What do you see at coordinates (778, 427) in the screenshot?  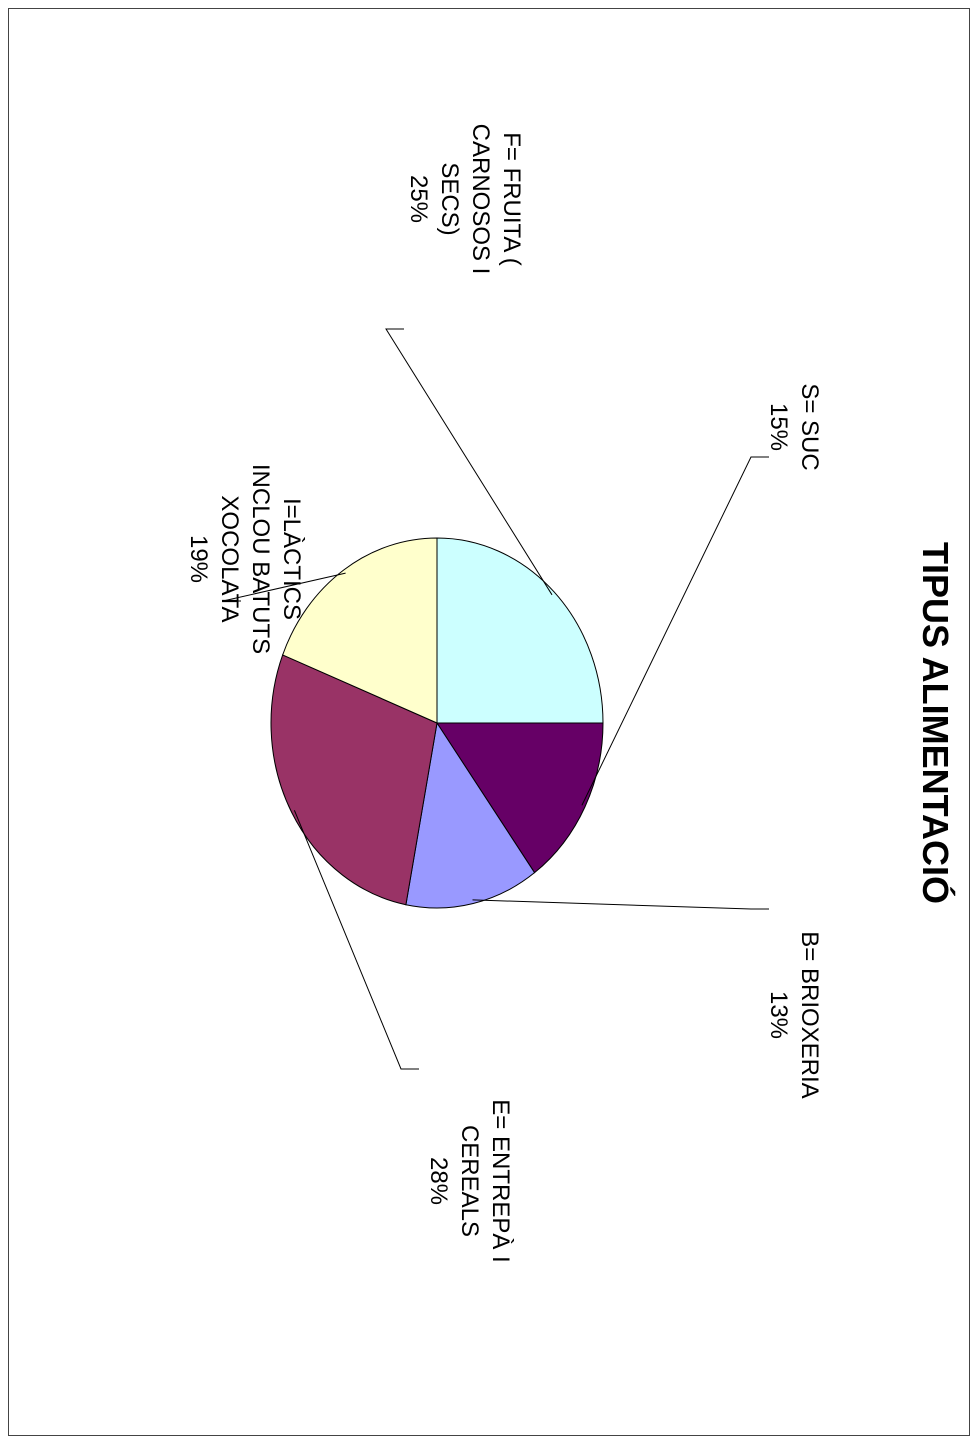 I see `slice-label-line: 15%` at bounding box center [778, 427].